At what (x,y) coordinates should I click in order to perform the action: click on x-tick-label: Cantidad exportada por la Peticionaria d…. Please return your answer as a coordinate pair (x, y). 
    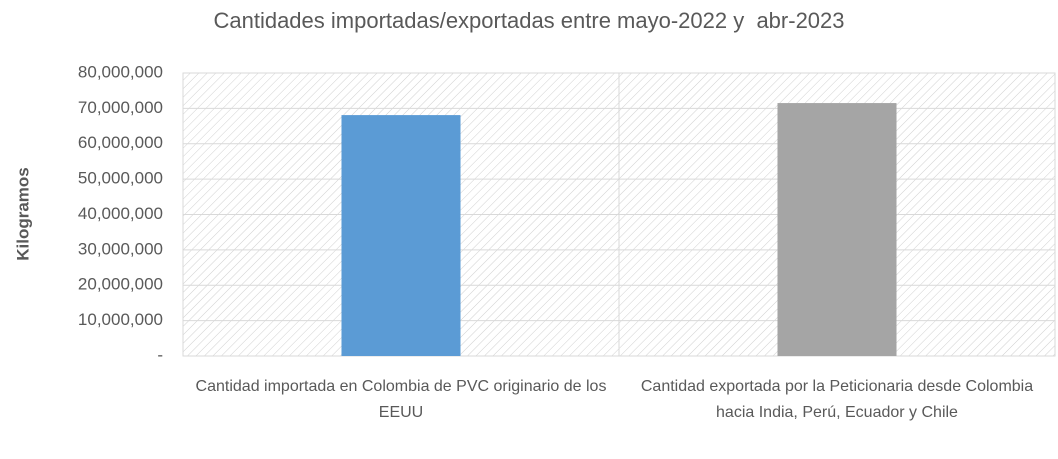
    Looking at the image, I should click on (837, 399).